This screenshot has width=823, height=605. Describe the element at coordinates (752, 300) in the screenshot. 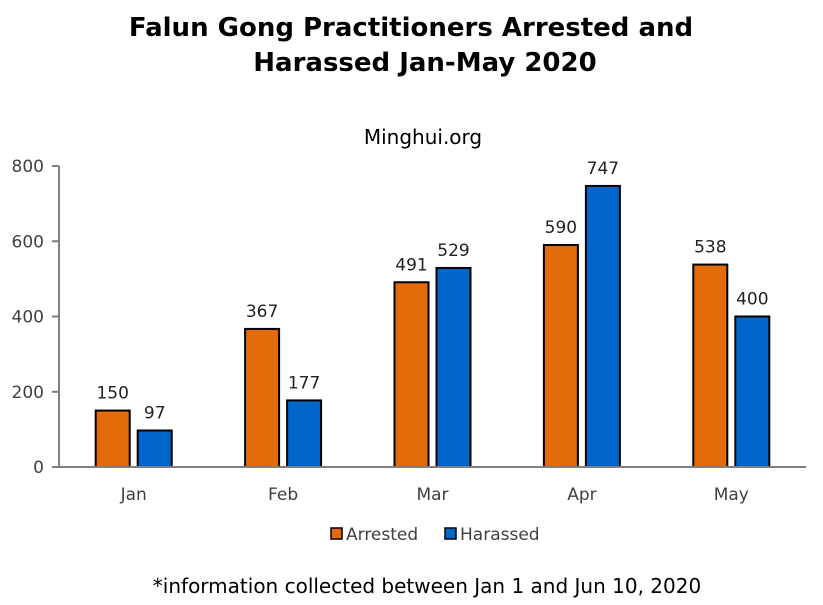

I see `data-label-harassed: 400` at that location.